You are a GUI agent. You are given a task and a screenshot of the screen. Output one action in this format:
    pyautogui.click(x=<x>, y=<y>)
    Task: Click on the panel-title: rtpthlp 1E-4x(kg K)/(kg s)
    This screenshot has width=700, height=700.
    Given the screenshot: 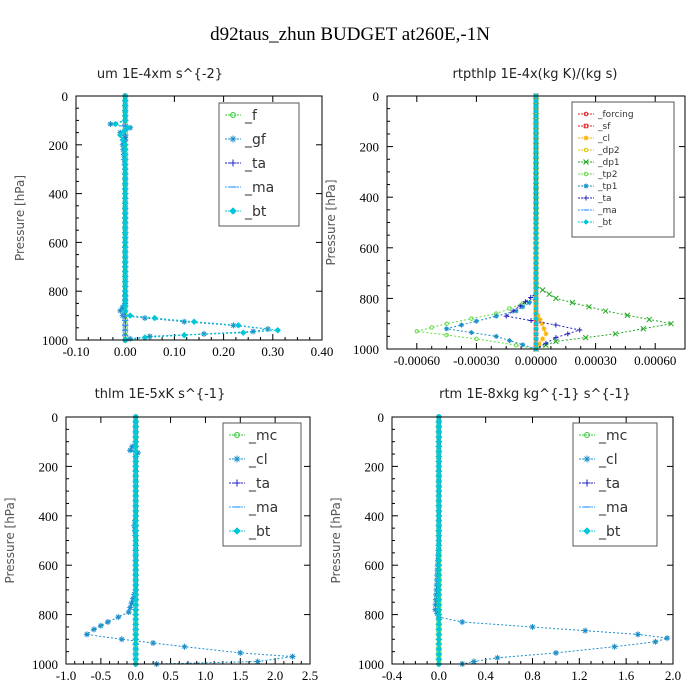 What is the action you would take?
    pyautogui.click(x=535, y=74)
    